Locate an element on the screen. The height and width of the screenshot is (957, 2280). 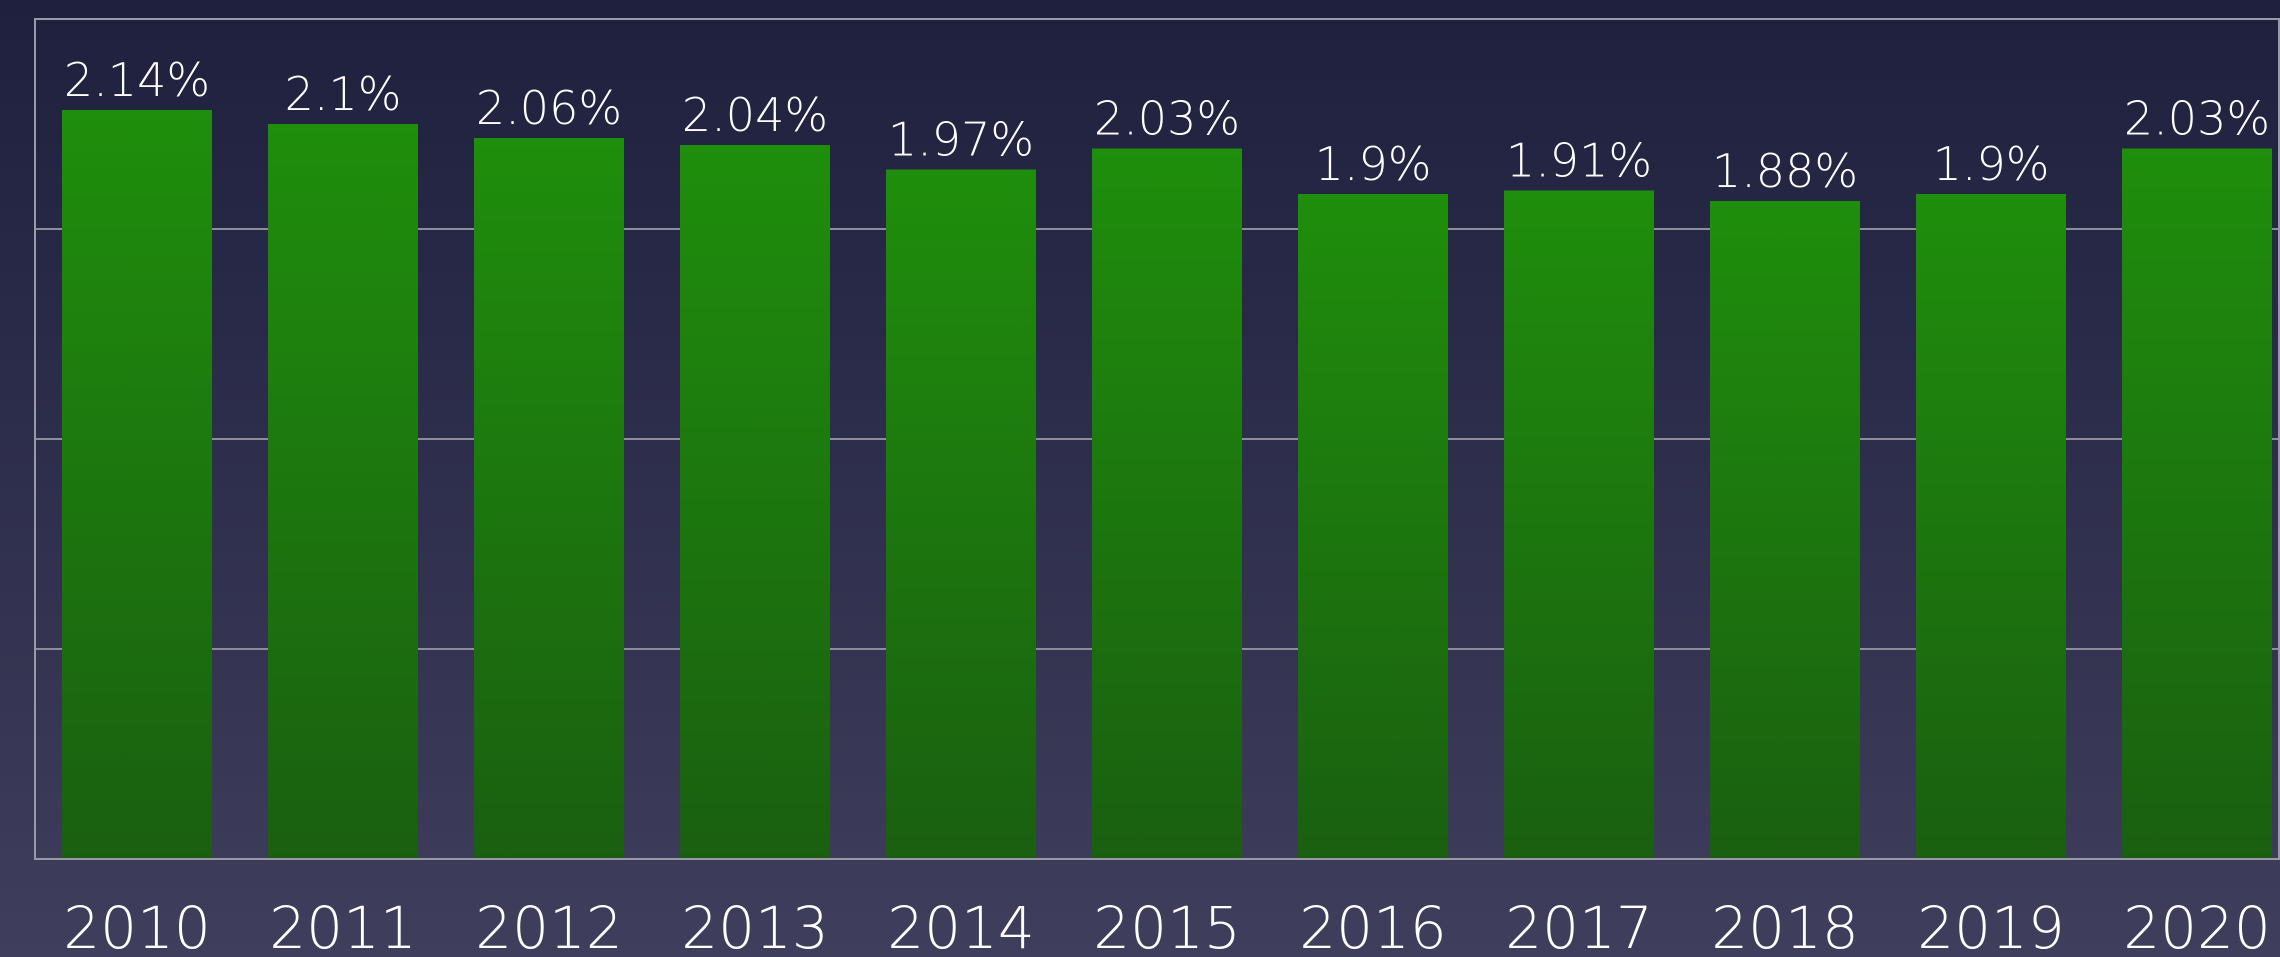
value-label: 1.88% is located at coordinates (1785, 171).